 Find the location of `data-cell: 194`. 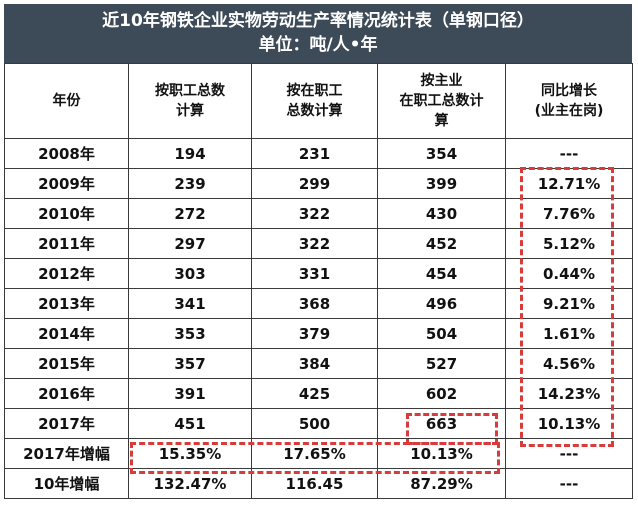

data-cell: 194 is located at coordinates (190, 153).